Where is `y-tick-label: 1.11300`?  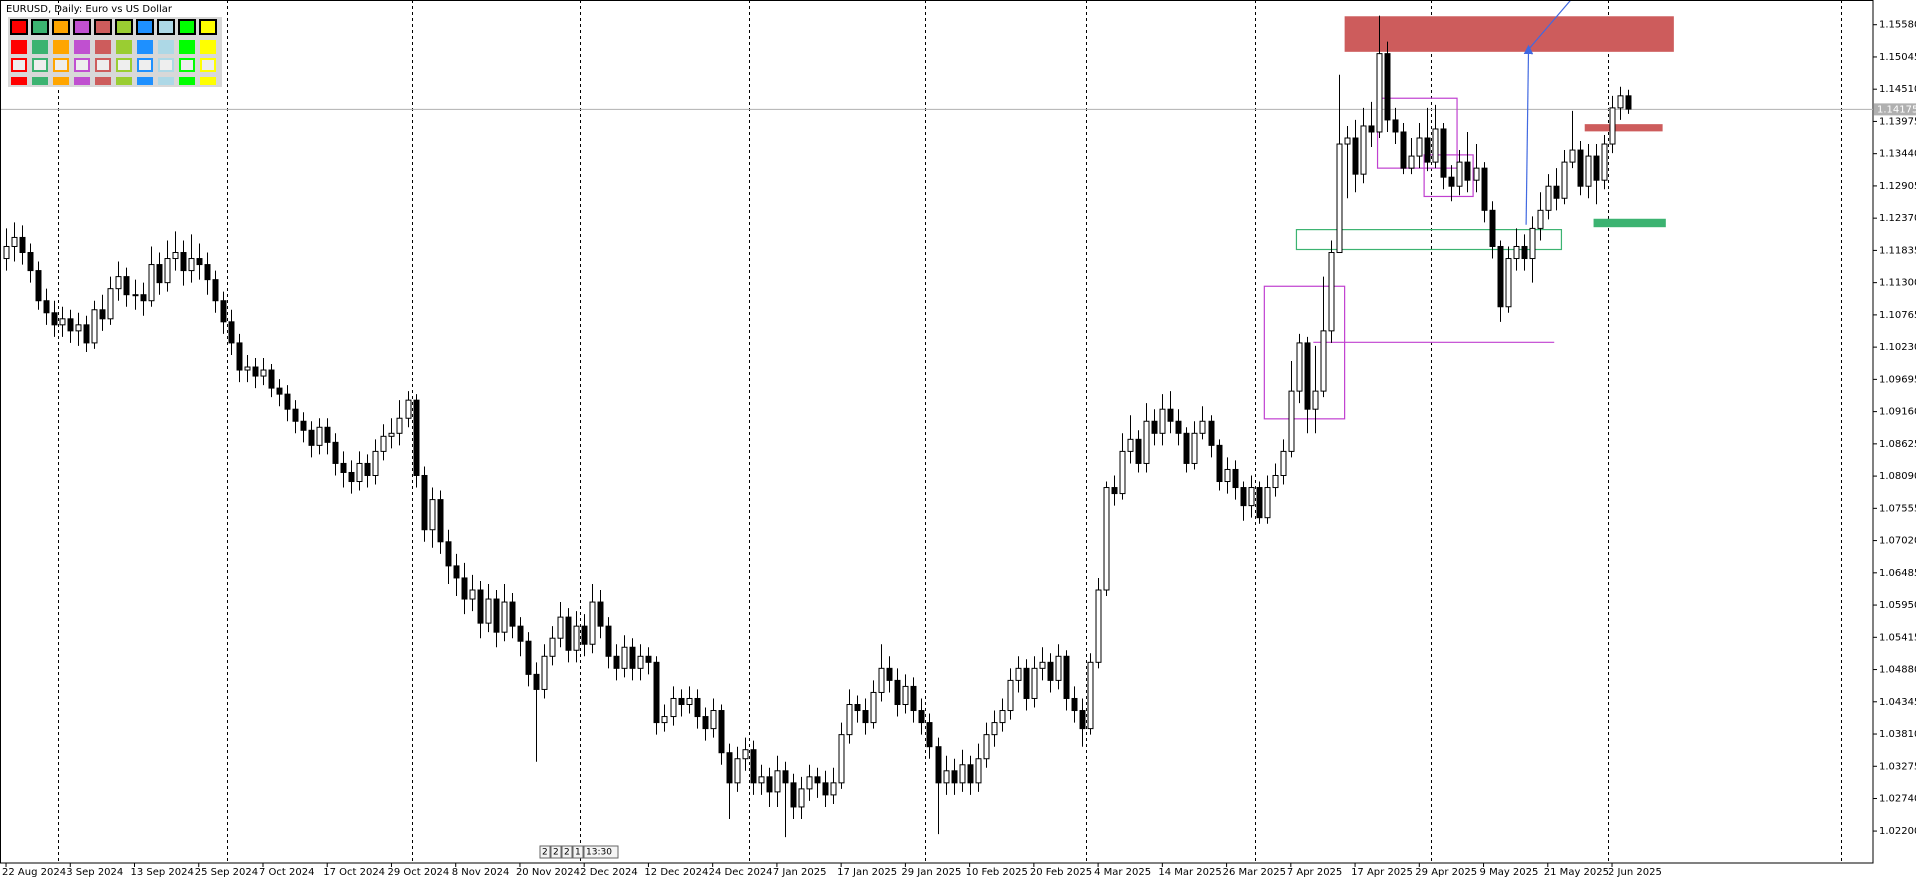
y-tick-label: 1.11300 is located at coordinates (1897, 283).